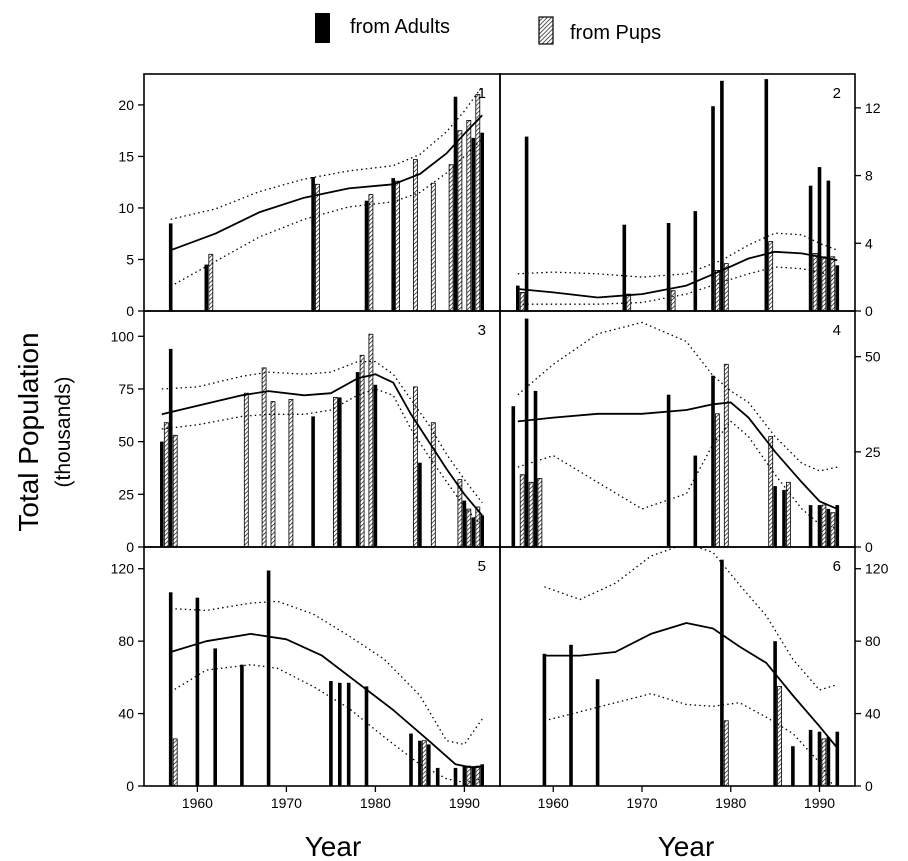  What do you see at coordinates (482, 93) in the screenshot?
I see `panel-number: 1` at bounding box center [482, 93].